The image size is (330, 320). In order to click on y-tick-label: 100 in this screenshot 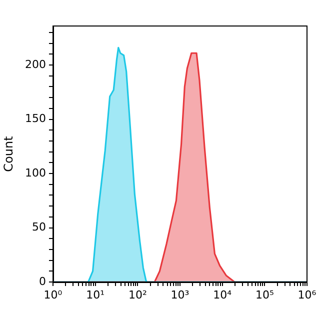, I will do `click(35, 173)`.